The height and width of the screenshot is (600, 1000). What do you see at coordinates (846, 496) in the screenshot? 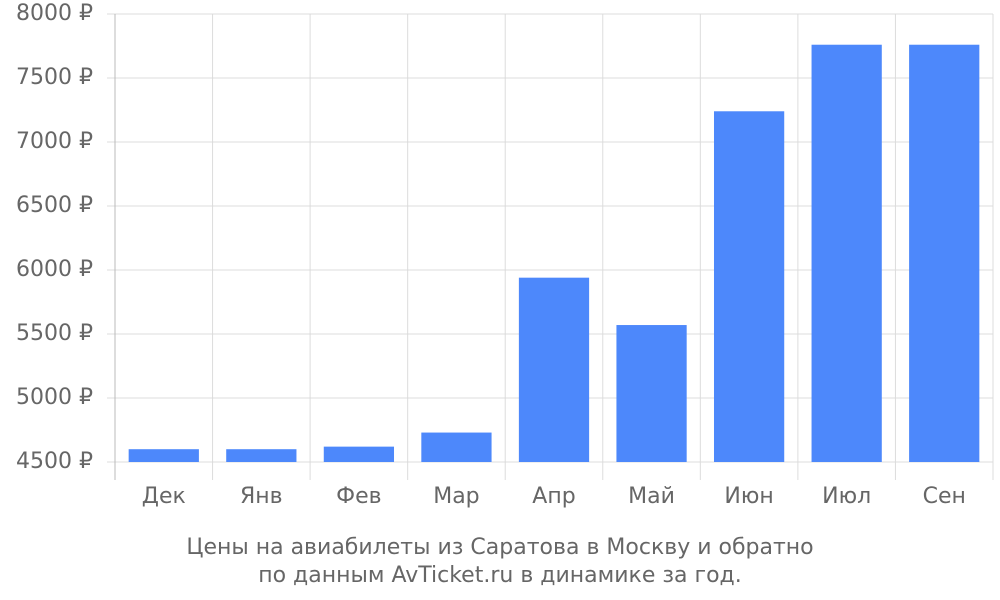
I see `x-tick-label: Июл` at bounding box center [846, 496].